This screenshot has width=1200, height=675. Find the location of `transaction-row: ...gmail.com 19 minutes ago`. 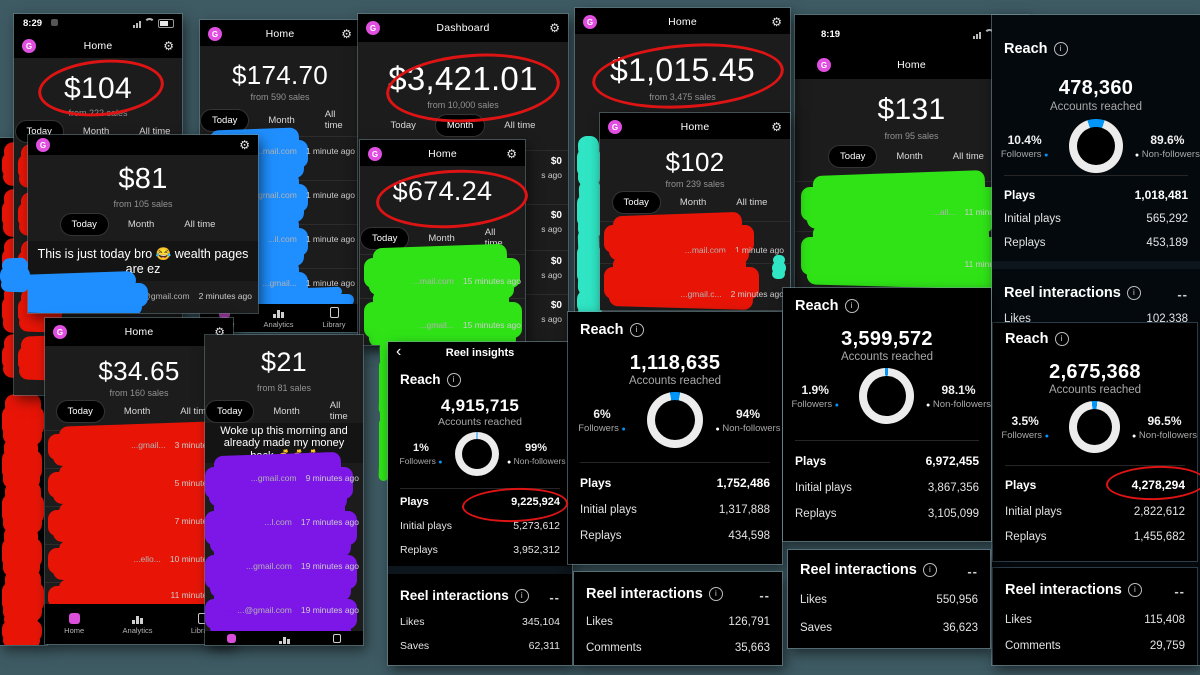

transaction-row: ...gmail.com 19 minutes ago is located at coordinates (302, 566).